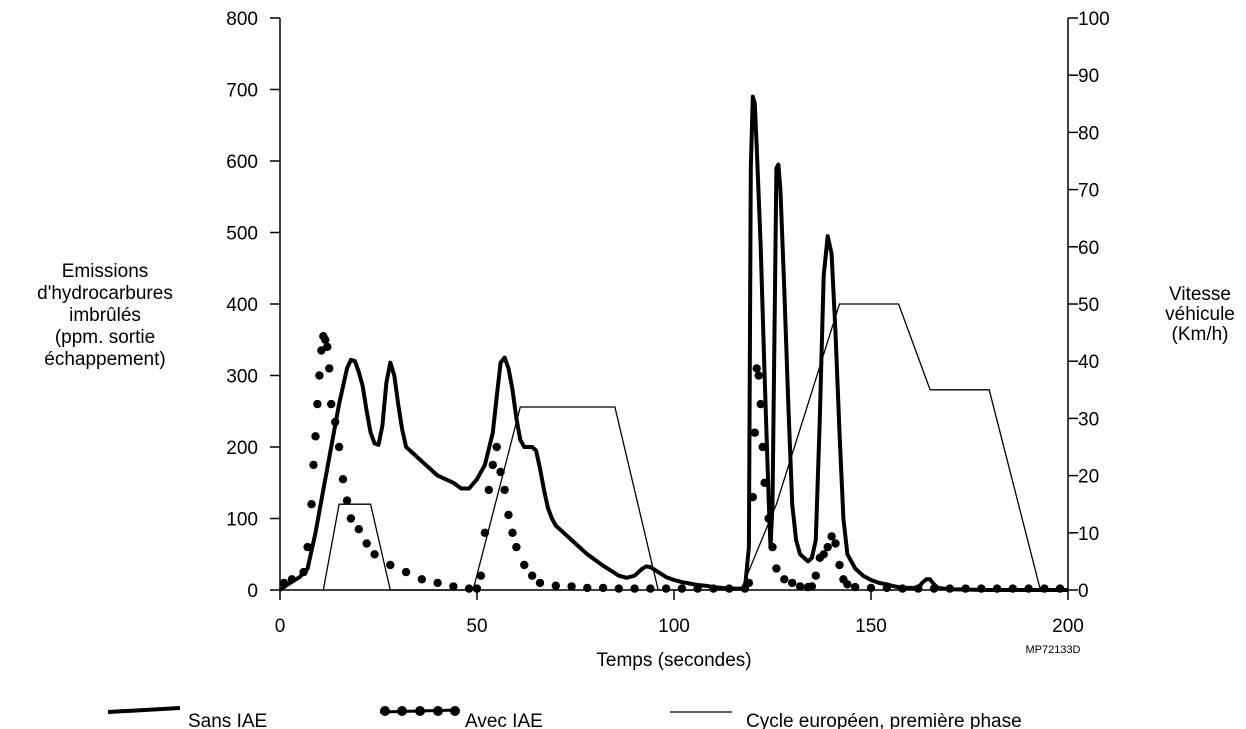  Describe the element at coordinates (105, 293) in the screenshot. I see `y-left-title-line: d'hydrocarbures` at that location.